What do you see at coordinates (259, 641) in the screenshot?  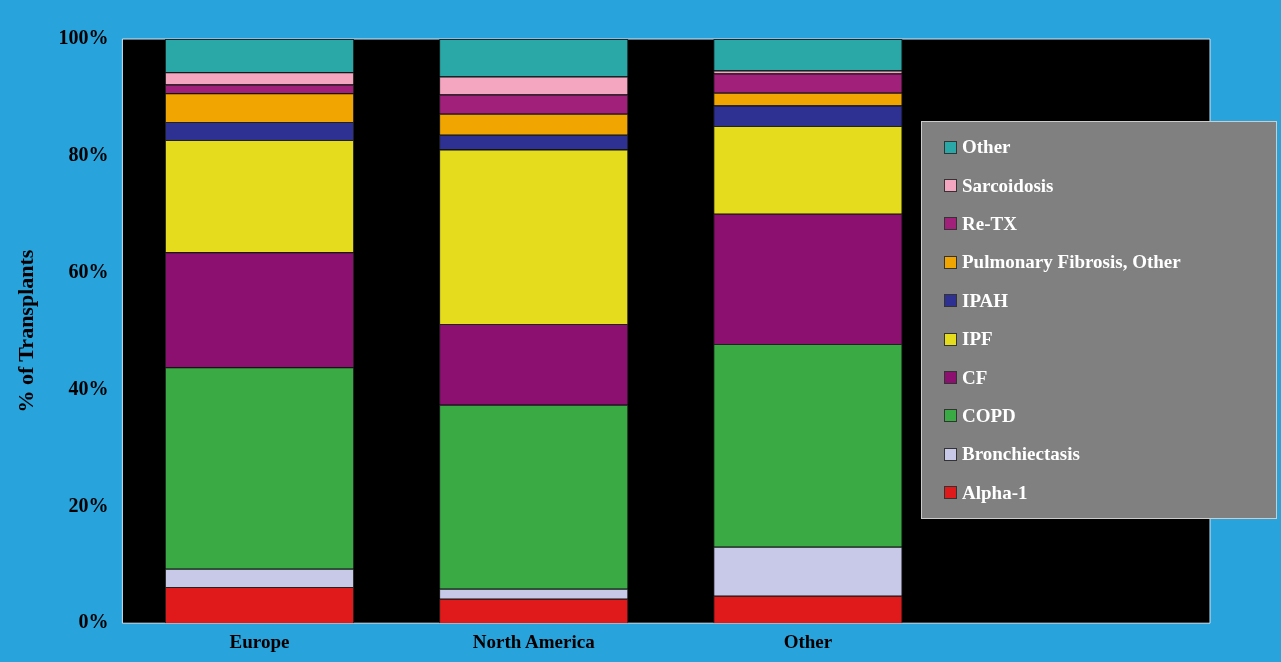 I see `x-tick-label: Europe` at bounding box center [259, 641].